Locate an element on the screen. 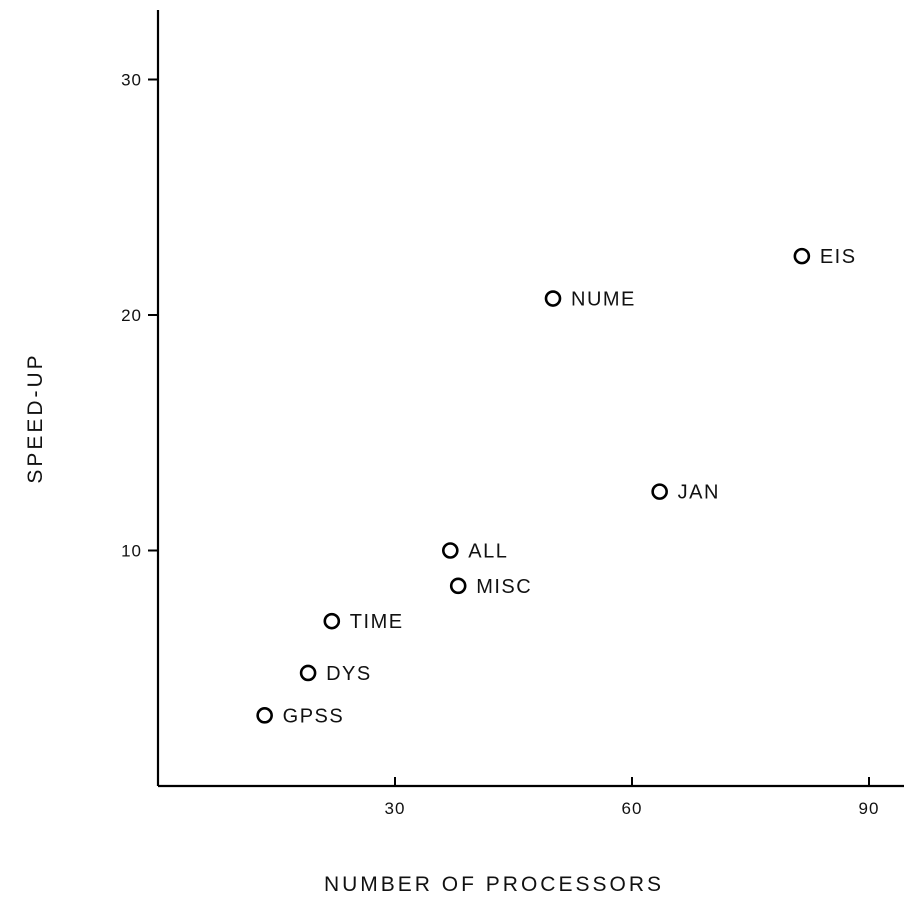 This screenshot has height=899, width=904. y-axis-title: SPEED-UP is located at coordinates (35, 417).